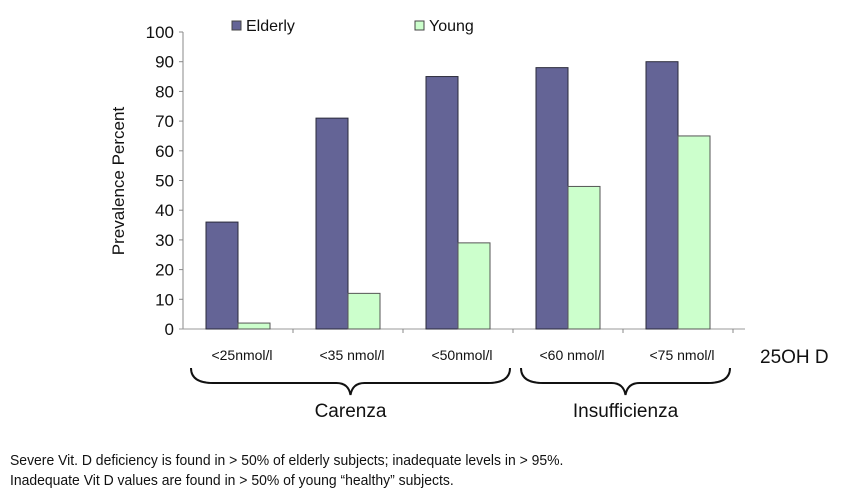  Describe the element at coordinates (164, 151) in the screenshot. I see `y-tick-label: 60` at that location.